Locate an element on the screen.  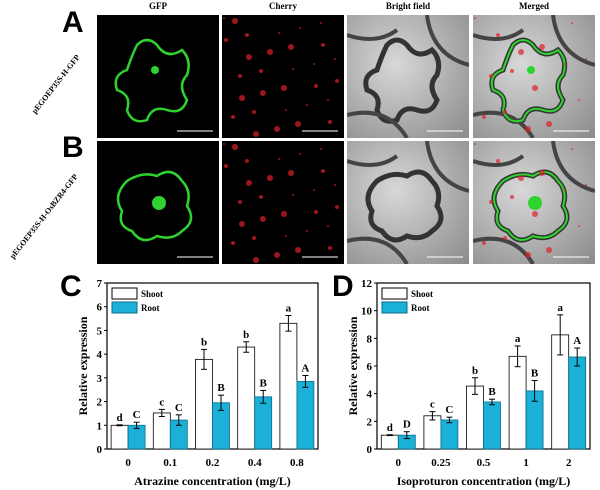
micrograph-a-merged is located at coordinates (534, 76).